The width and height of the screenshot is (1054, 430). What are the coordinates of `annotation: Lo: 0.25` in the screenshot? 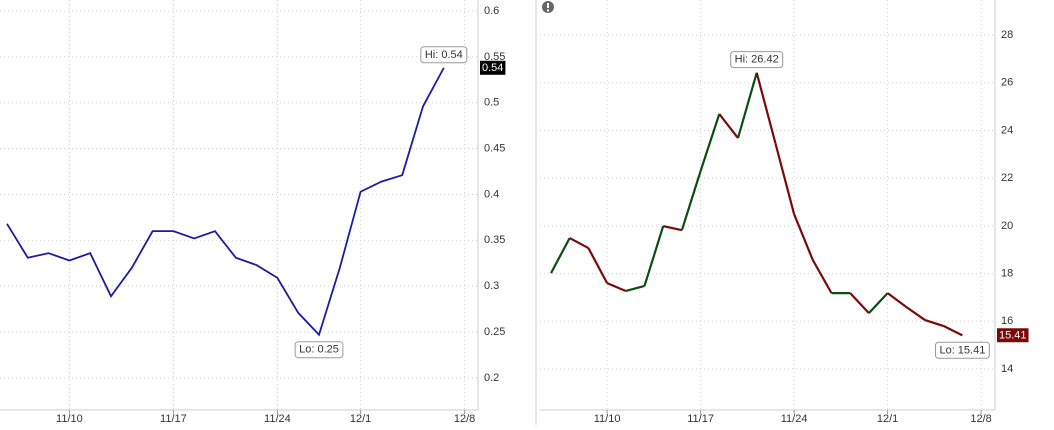 It's located at (319, 350).